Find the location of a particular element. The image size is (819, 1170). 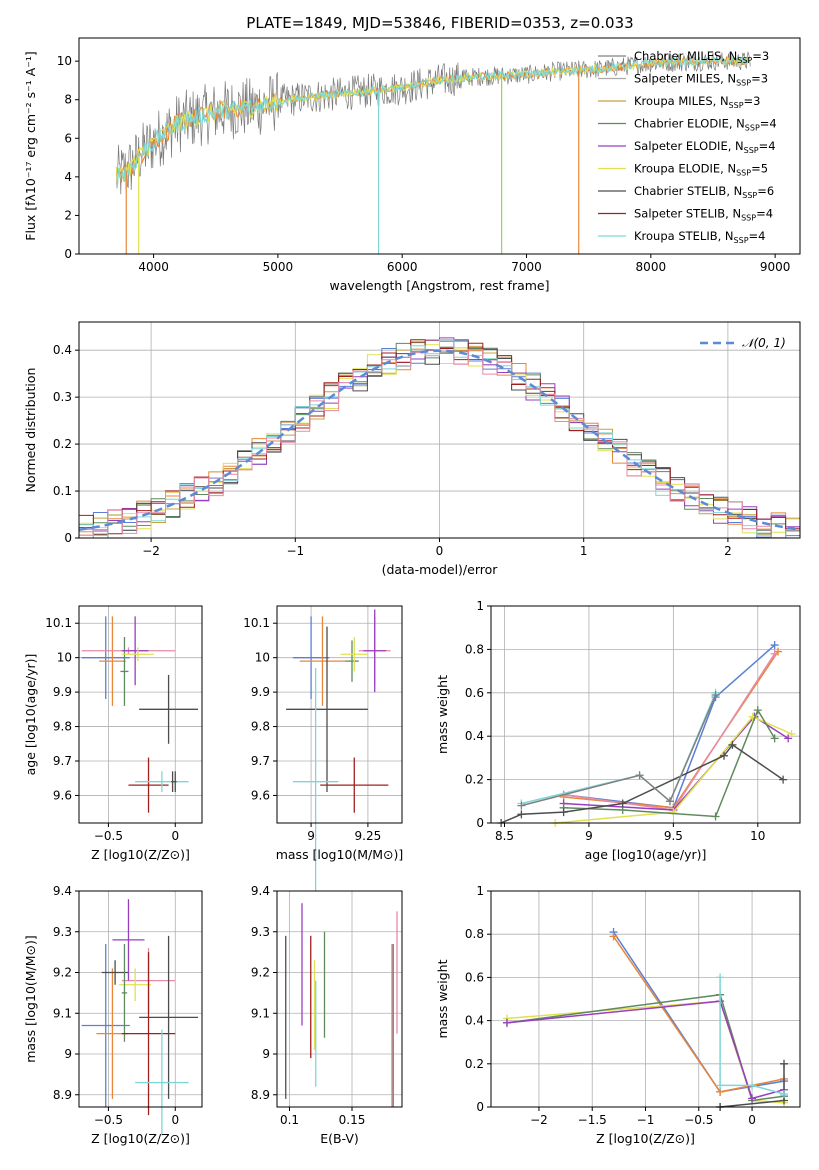

x-tick-label: 0 is located at coordinates (752, 1120).